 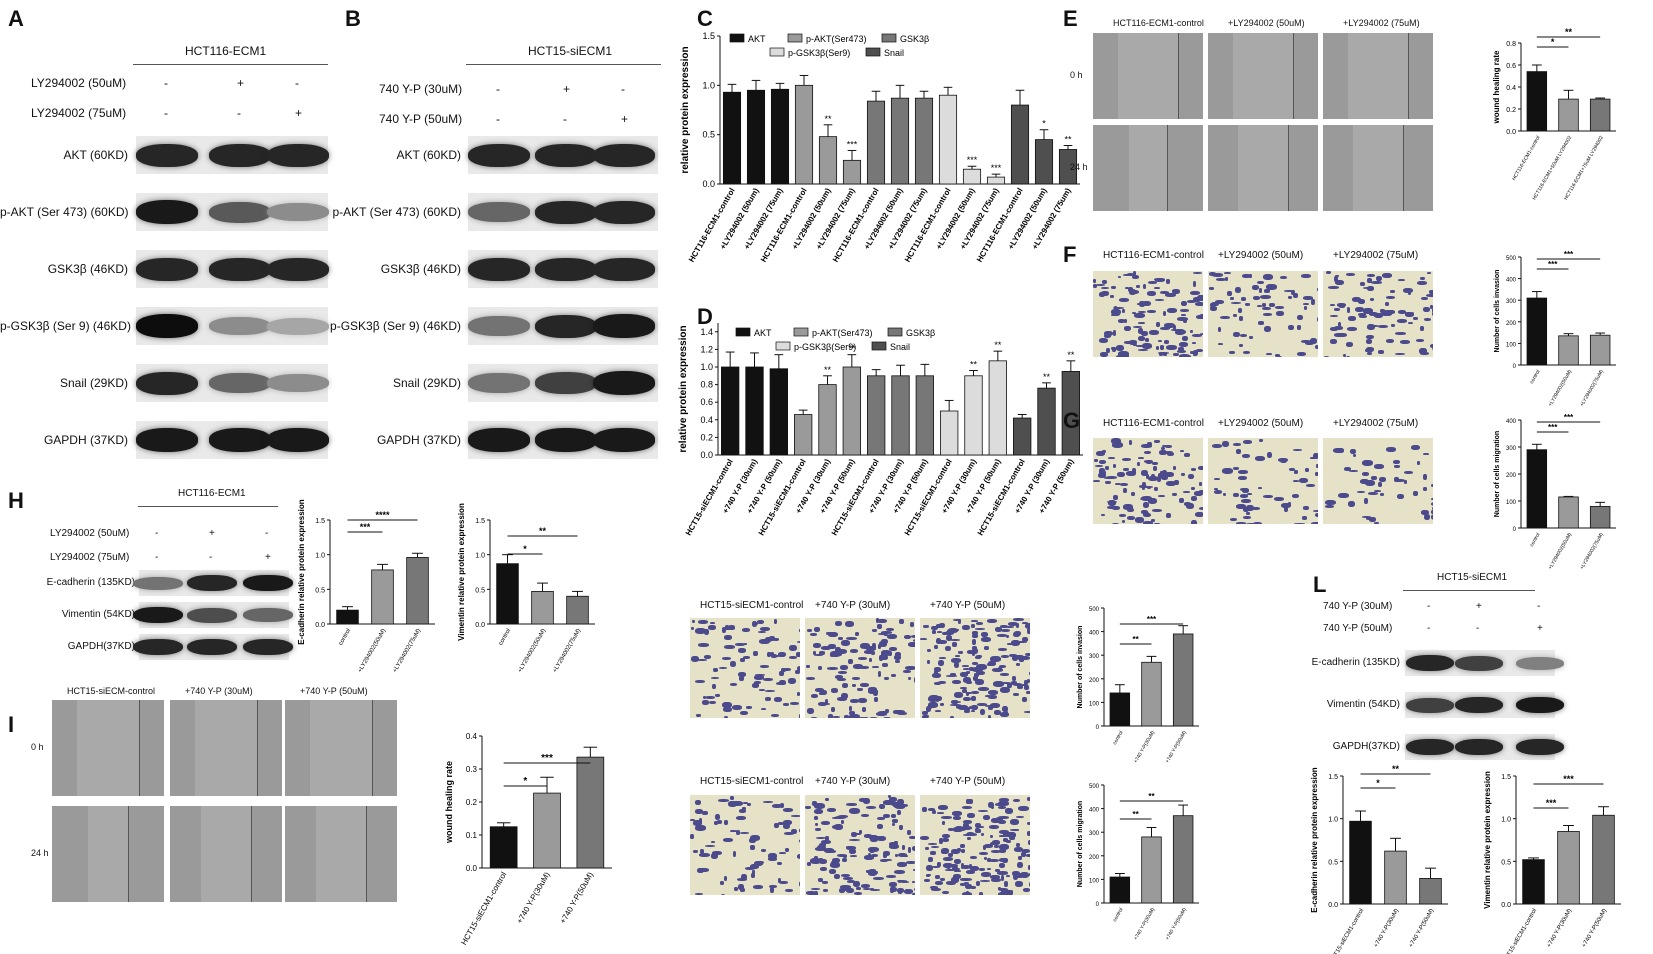 I want to click on y-axis-label: wound healing rate, so click(x=449, y=802).